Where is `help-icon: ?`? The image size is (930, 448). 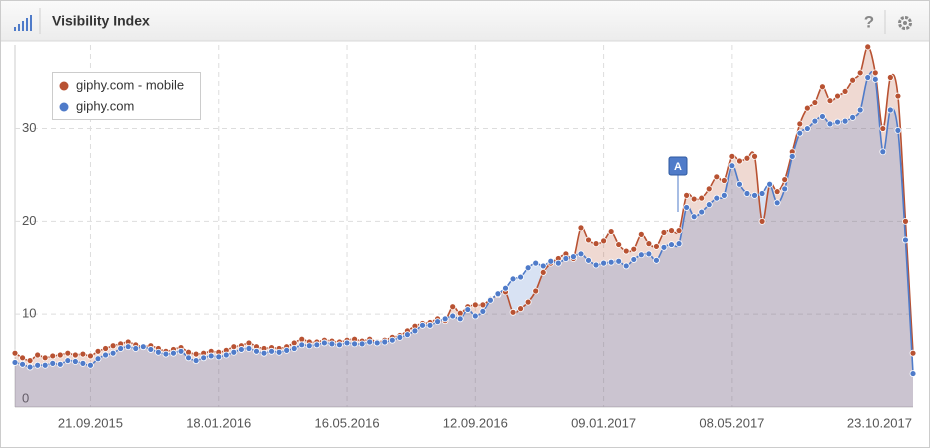 help-icon: ? is located at coordinates (869, 21).